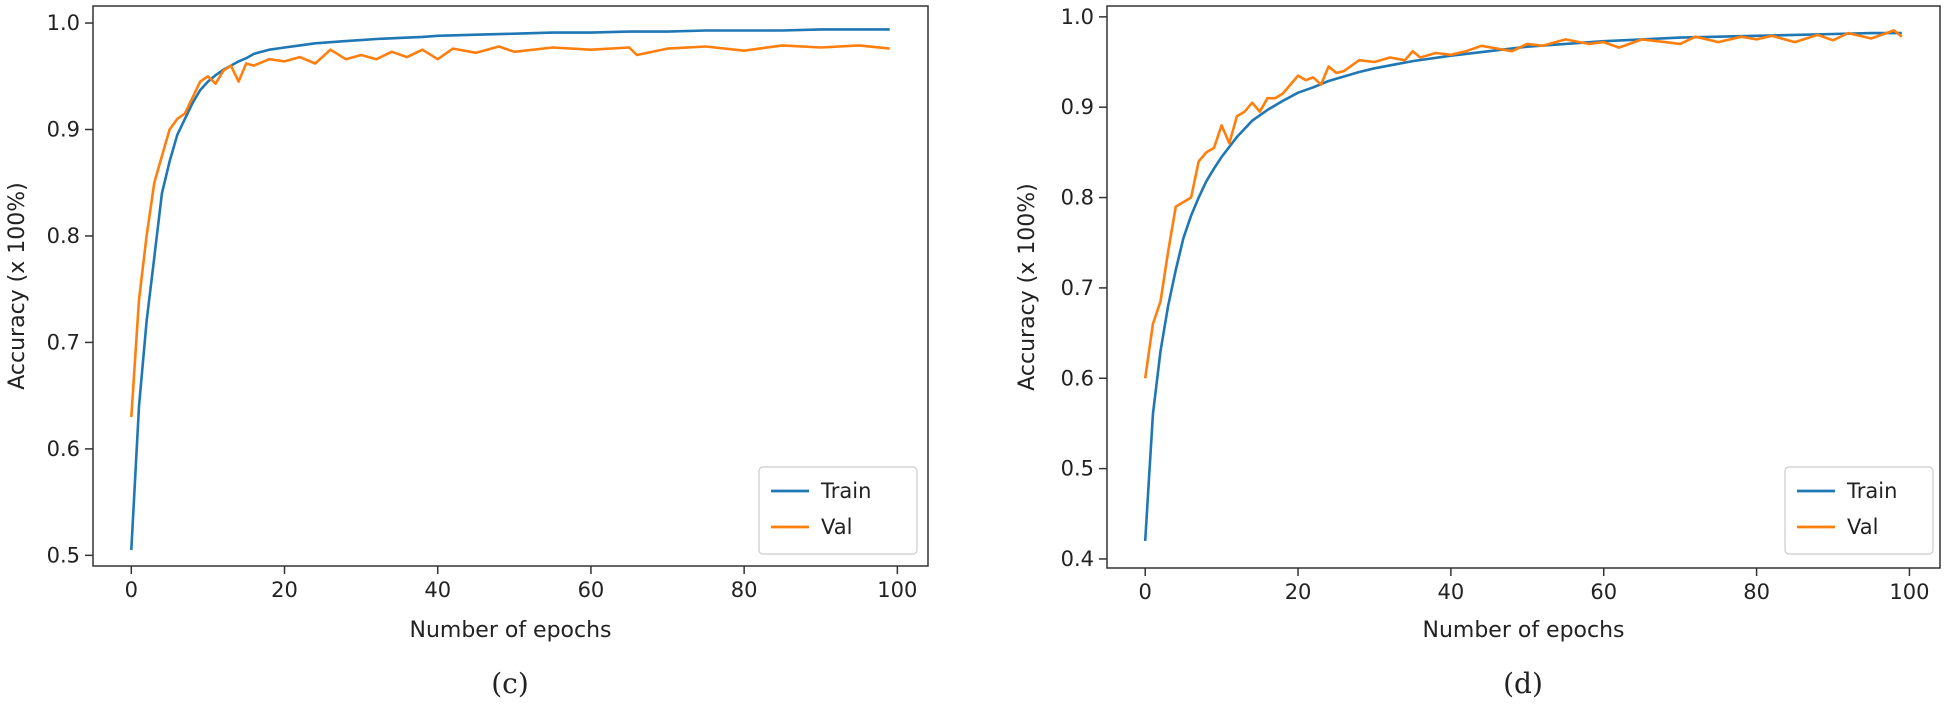 The image size is (1945, 706). I want to click on y-tick-label-c-0.6: 0.6, so click(63, 449).